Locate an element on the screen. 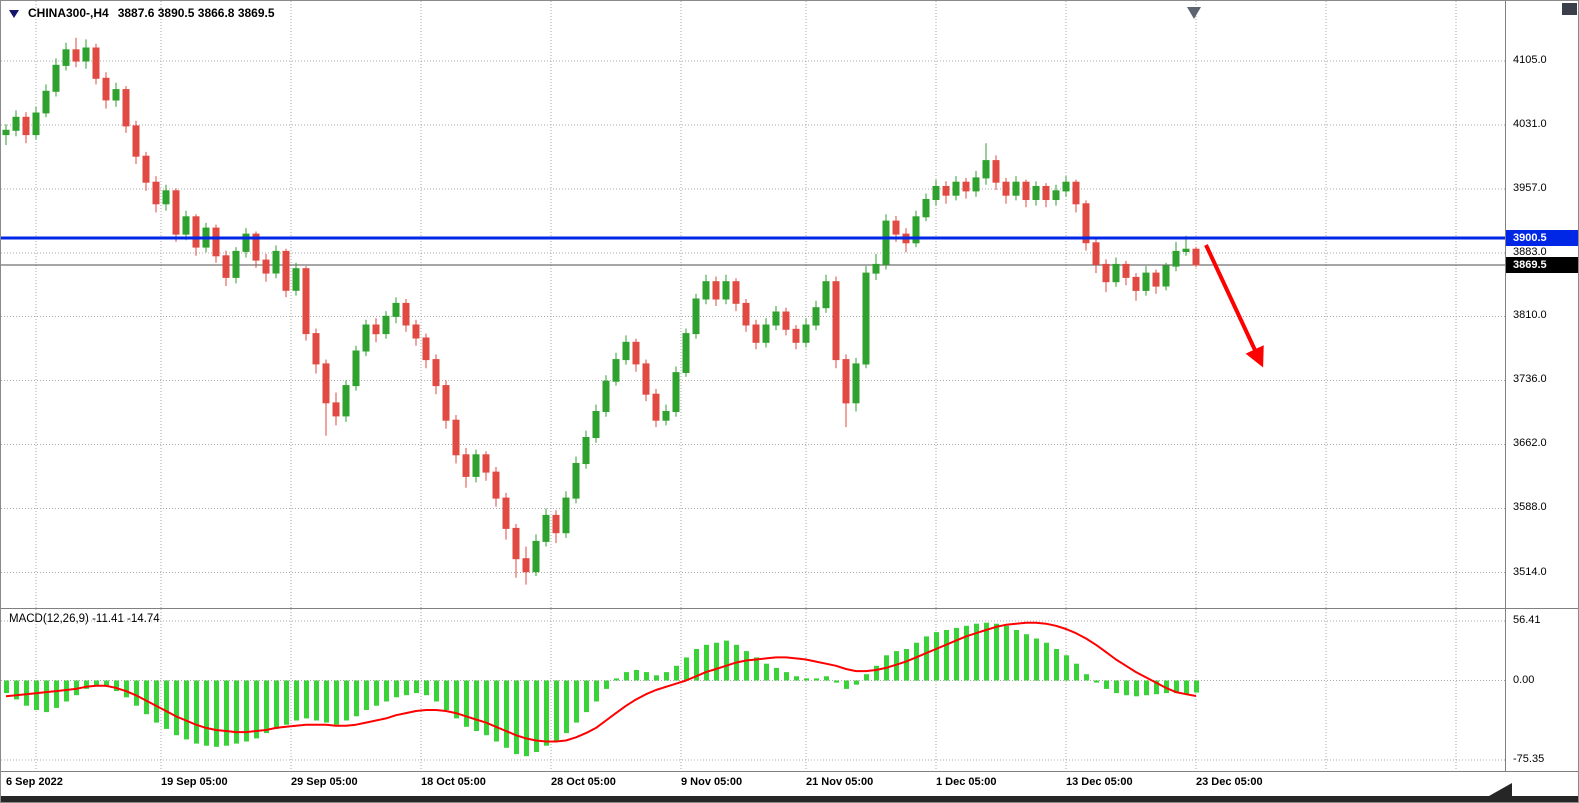 This screenshot has width=1579, height=803. price-axis-label: 3810.0 is located at coordinates (1530, 315).